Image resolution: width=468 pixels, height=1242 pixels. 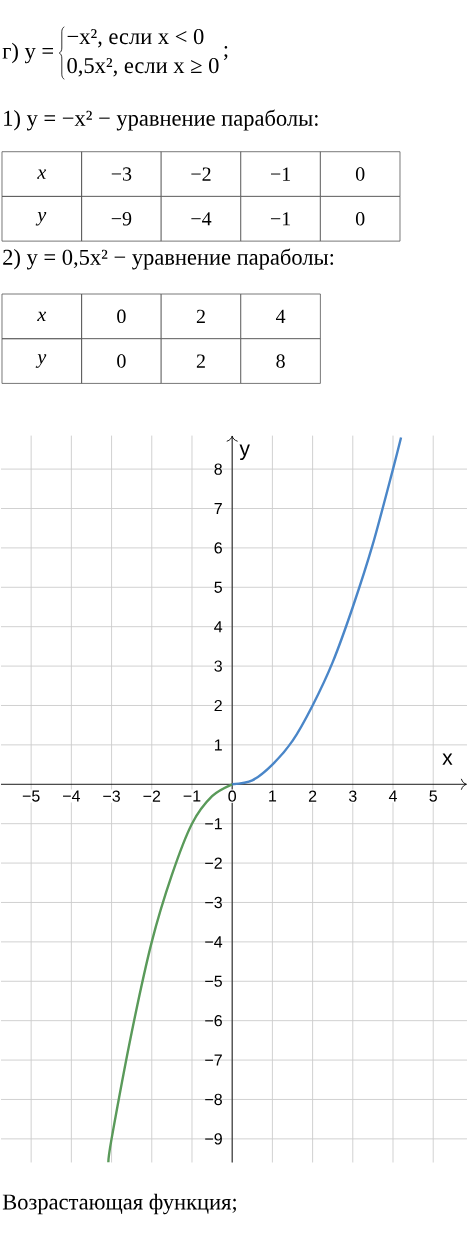 What do you see at coordinates (218, 587) in the screenshot?
I see `y-tick-label: 5` at bounding box center [218, 587].